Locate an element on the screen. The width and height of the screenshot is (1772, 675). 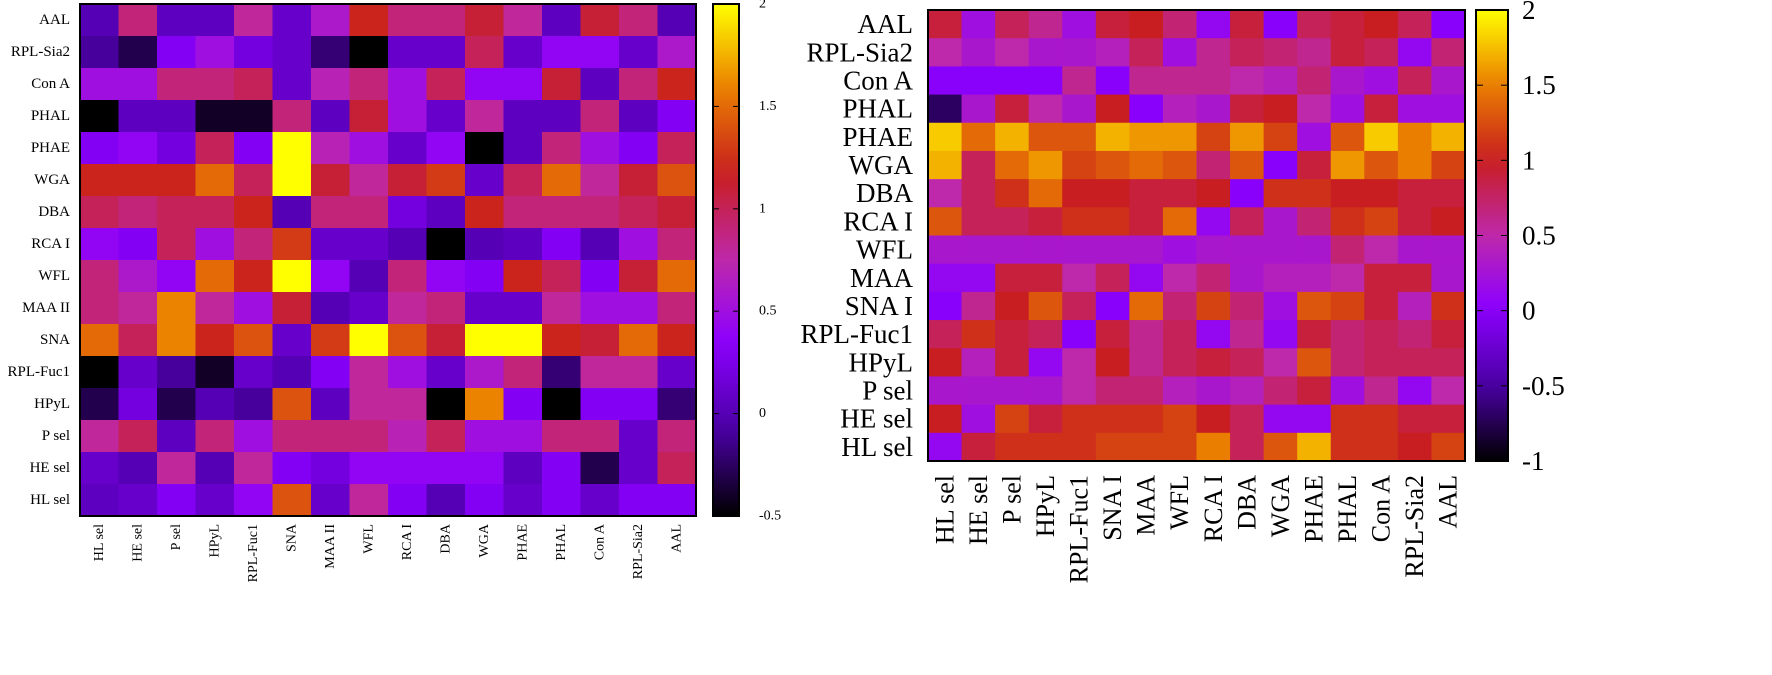
column-label: Con A is located at coordinates (599, 541).